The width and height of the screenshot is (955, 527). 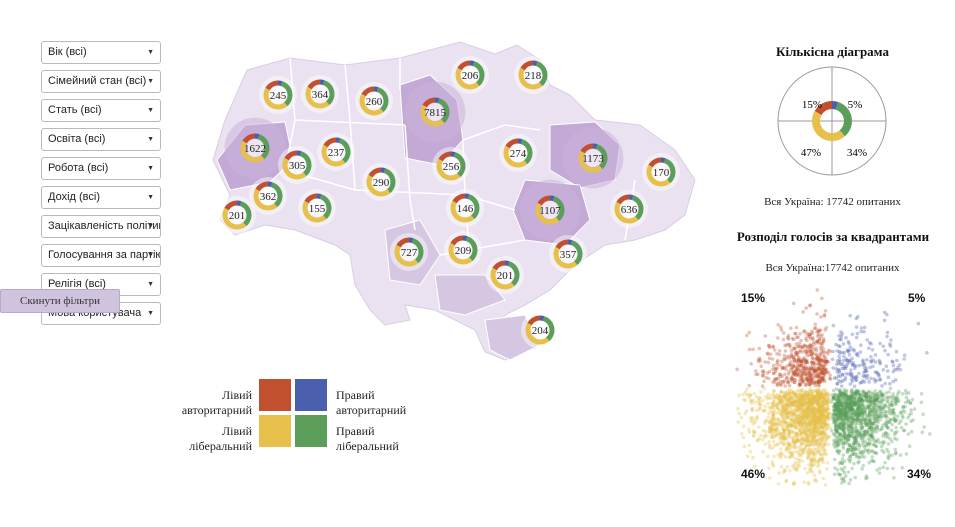 I want to click on filter-select: Зацікавленість політикою▼, so click(x=101, y=226).